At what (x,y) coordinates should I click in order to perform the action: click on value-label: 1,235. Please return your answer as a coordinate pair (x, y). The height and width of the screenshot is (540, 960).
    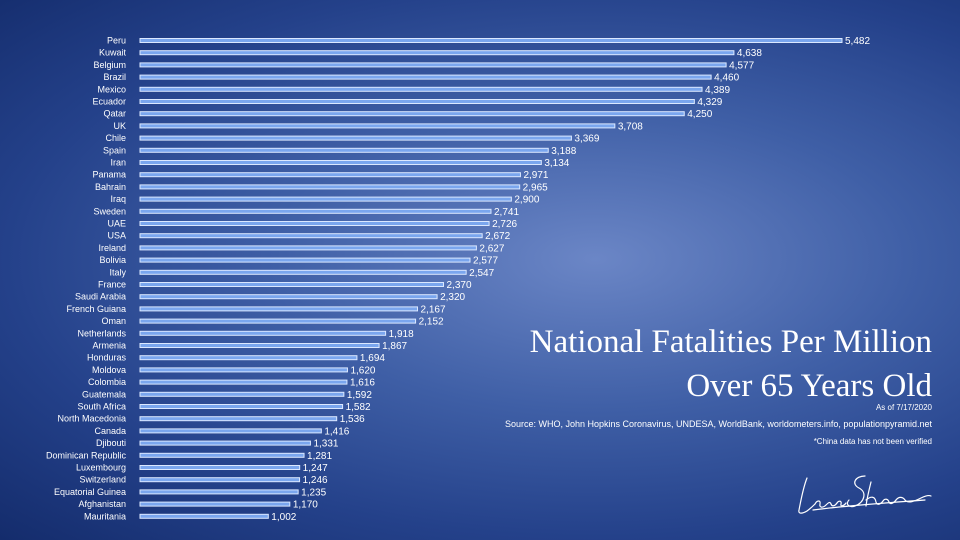
    Looking at the image, I should click on (313, 492).